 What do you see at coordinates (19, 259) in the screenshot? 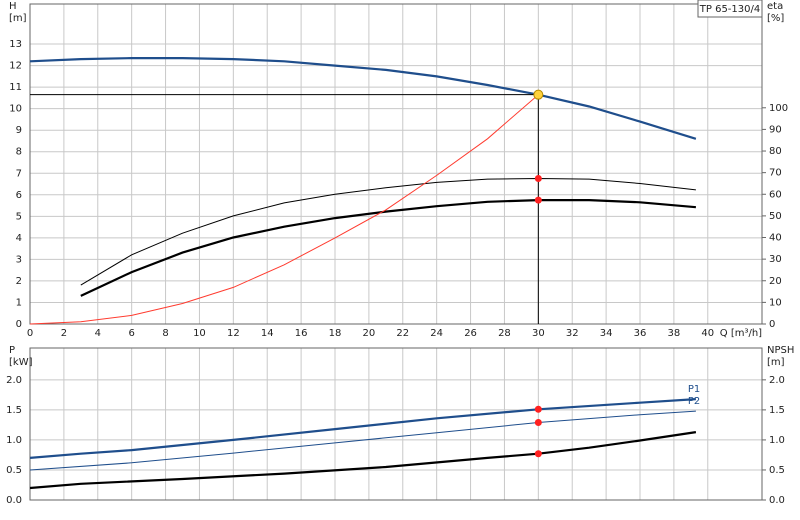
I see `y-tick-label: 3` at bounding box center [19, 259].